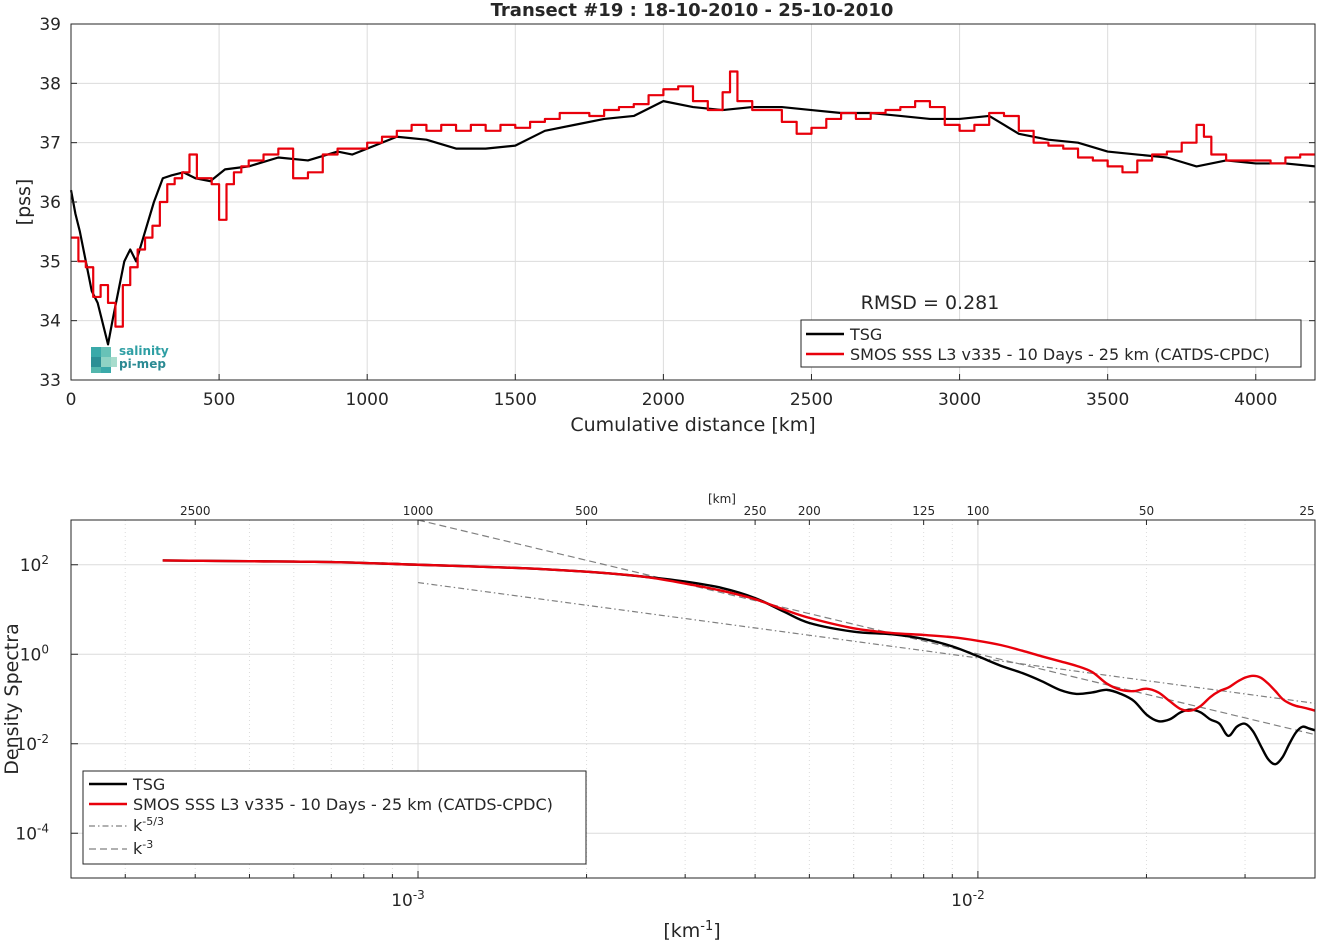 The image size is (1323, 942). What do you see at coordinates (809, 511) in the screenshot?
I see `top-axis-tick-label: 200` at bounding box center [809, 511].